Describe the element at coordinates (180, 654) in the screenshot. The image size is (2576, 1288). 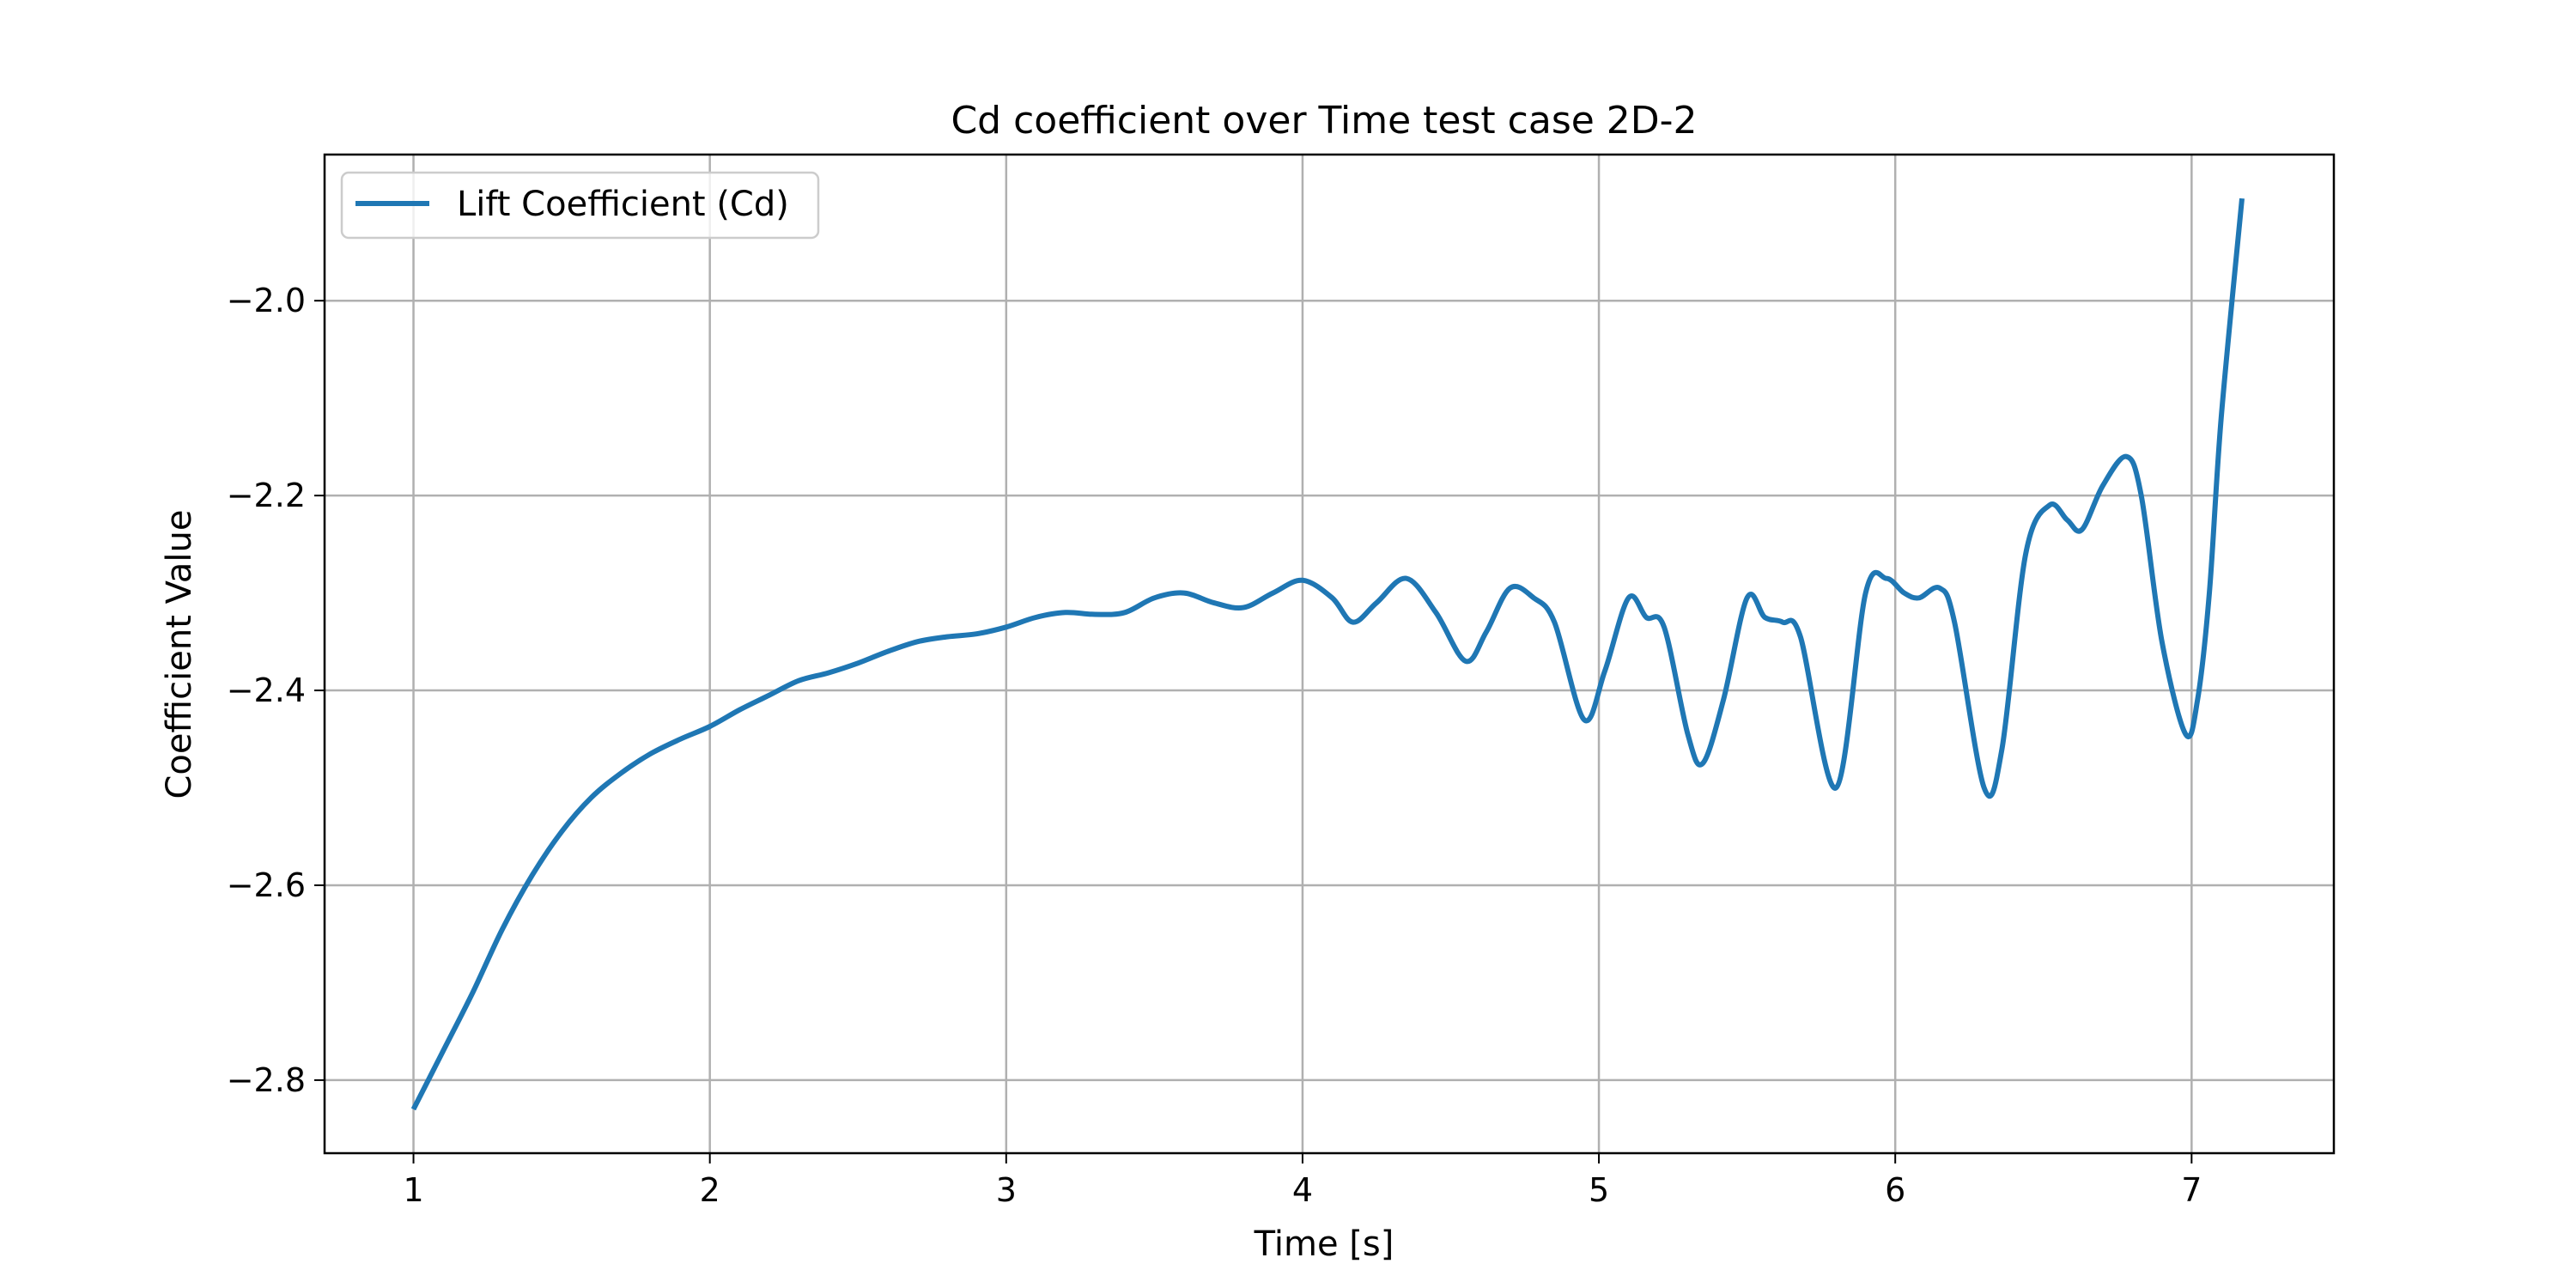
I see `y-axis-label: Coefficient Value` at that location.